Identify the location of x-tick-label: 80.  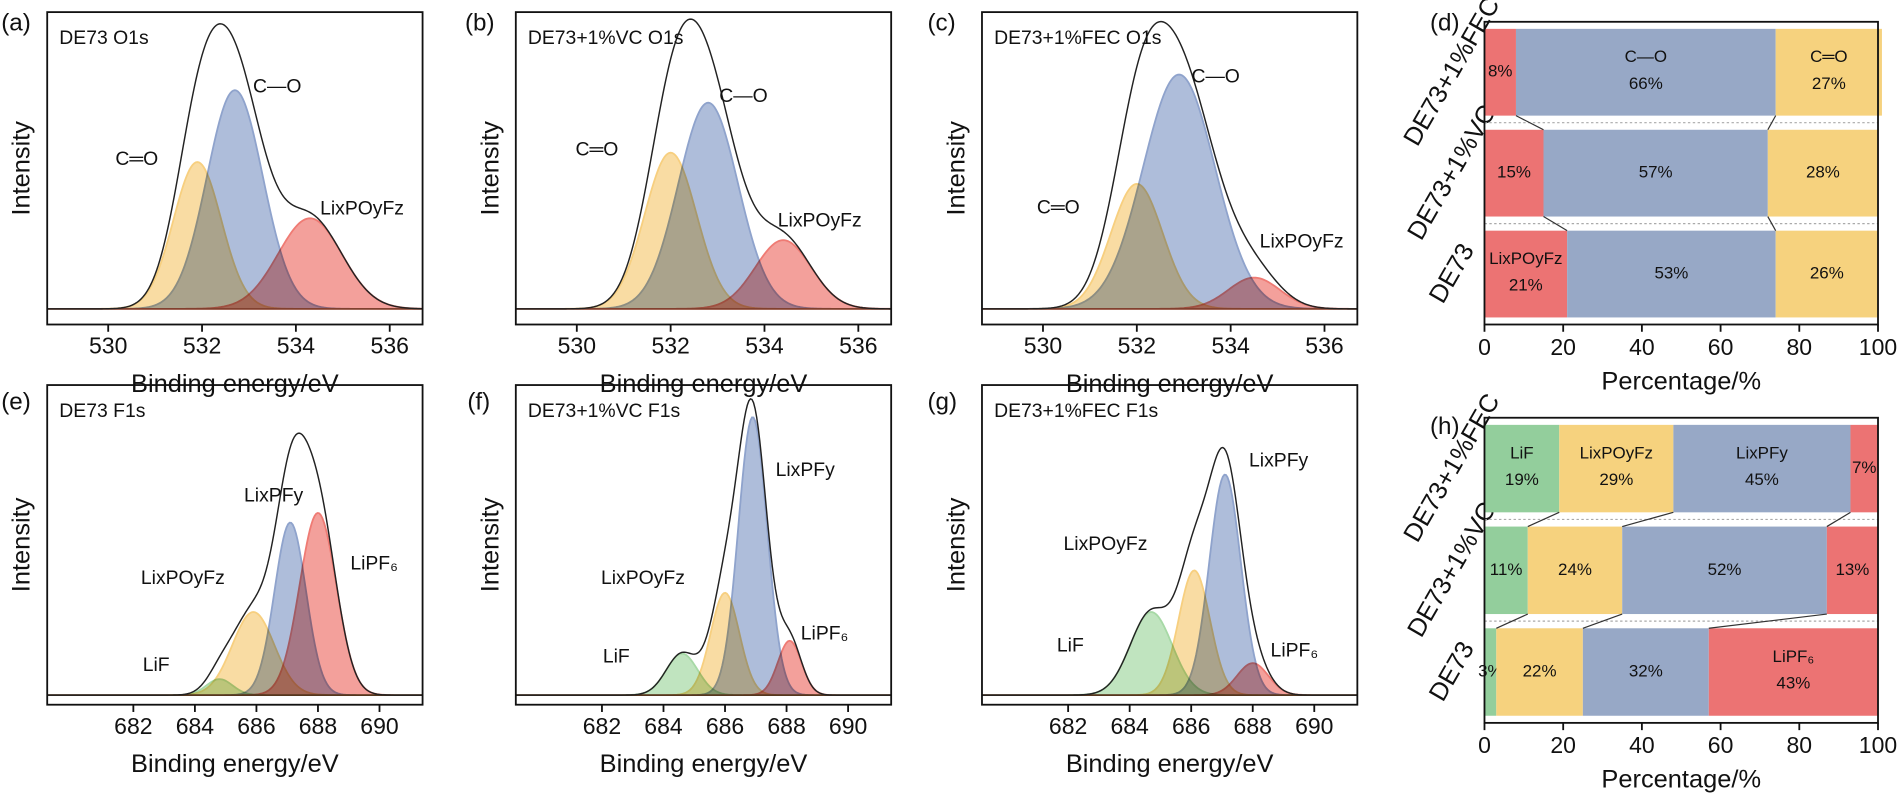
(1800, 347).